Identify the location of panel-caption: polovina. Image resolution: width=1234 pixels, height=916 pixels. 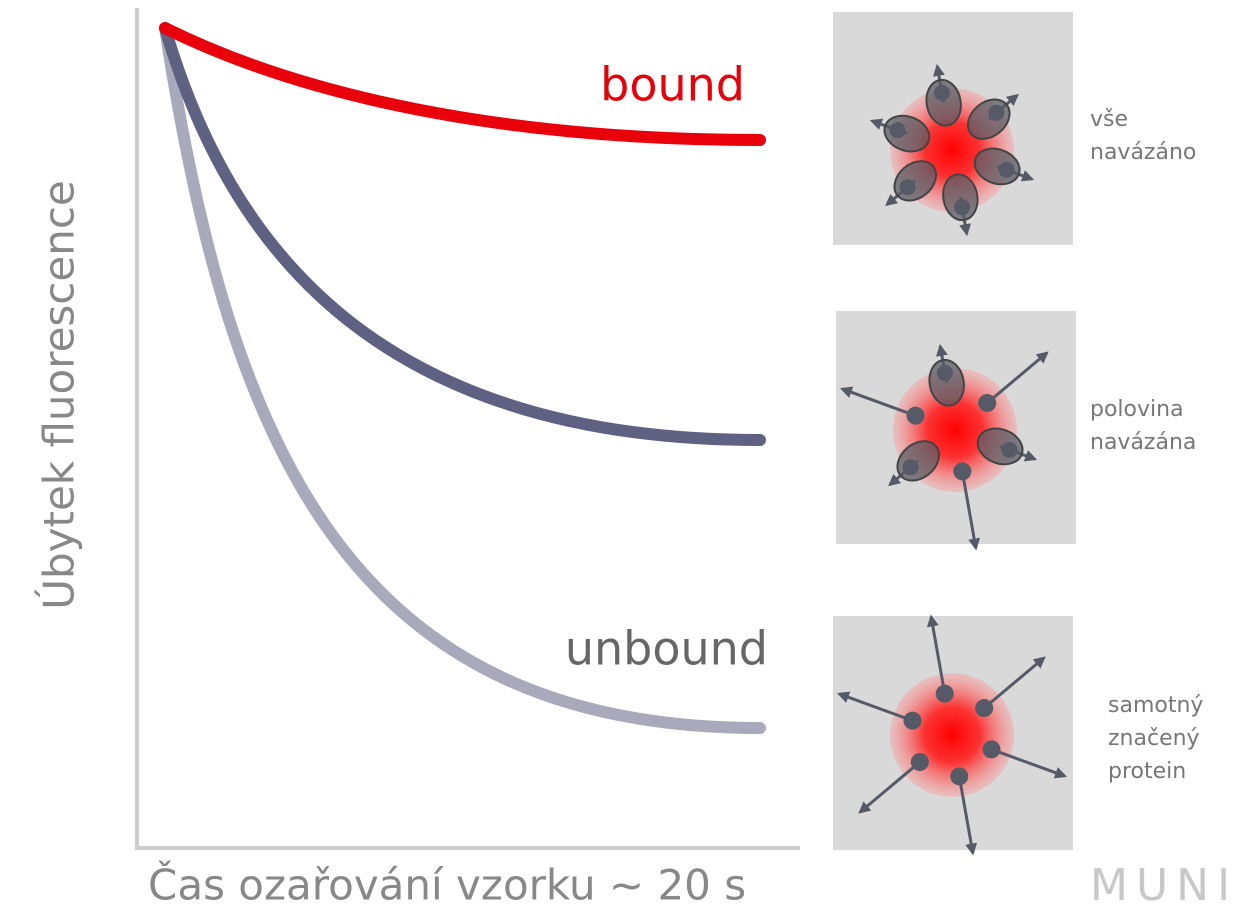
(1137, 409).